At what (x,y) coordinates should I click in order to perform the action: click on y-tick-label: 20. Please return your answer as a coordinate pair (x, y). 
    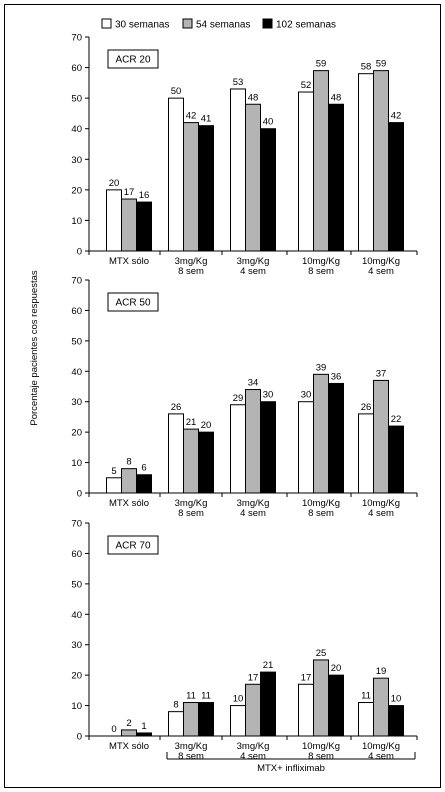
    Looking at the image, I should click on (76, 433).